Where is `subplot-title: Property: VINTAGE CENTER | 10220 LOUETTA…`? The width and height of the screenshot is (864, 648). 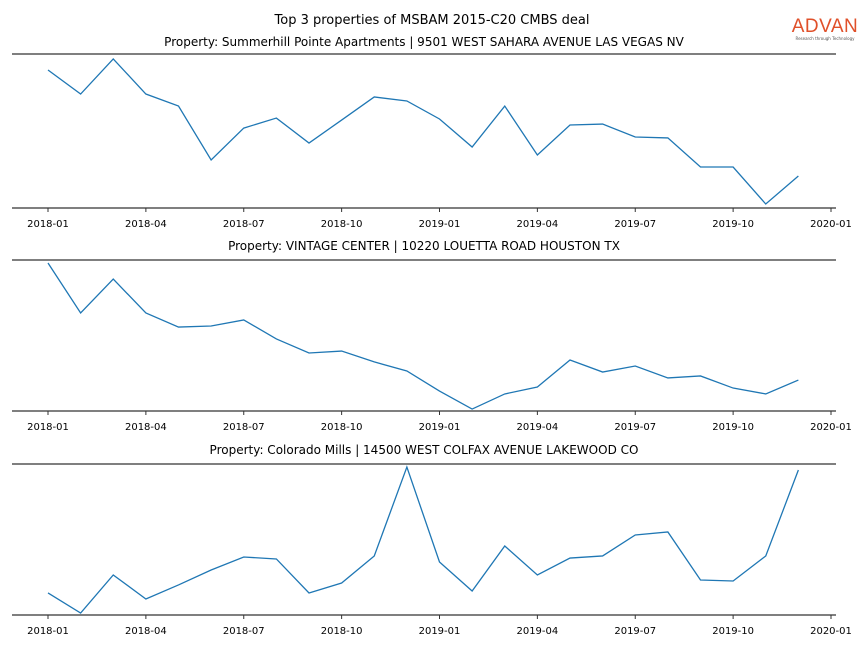
subplot-title: Property: VINTAGE CENTER | 10220 LOUETTA… is located at coordinates (424, 246).